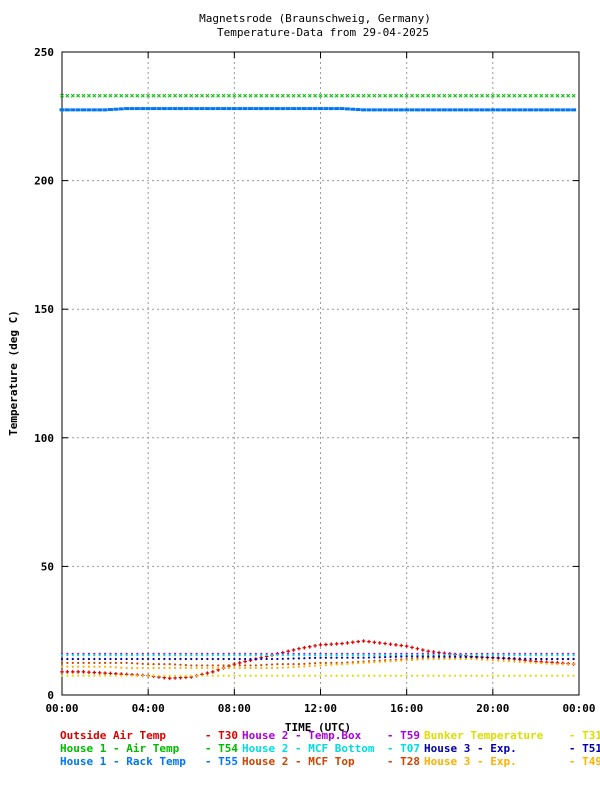 Image resolution: width=600 pixels, height=800 pixels. I want to click on x-tick-label: 08:00, so click(234, 708).